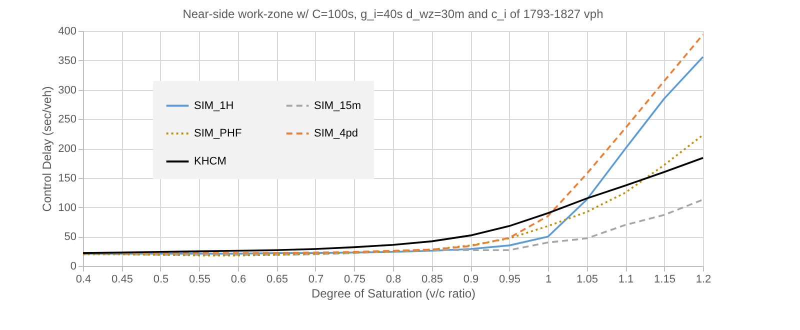 The width and height of the screenshot is (800, 330). I want to click on y-tick-label: 400, so click(67, 32).